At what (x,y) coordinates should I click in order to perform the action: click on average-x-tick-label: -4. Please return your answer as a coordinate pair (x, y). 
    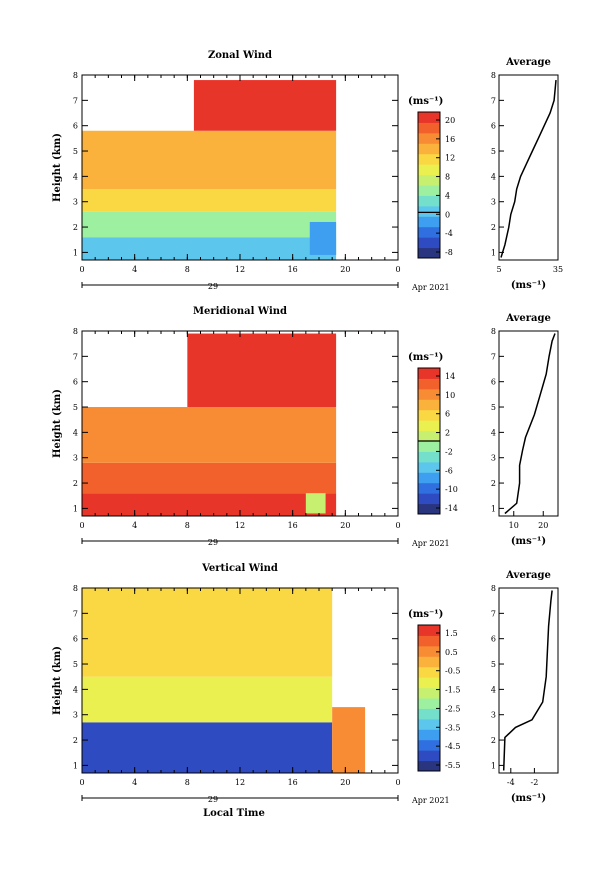
    Looking at the image, I should click on (511, 782).